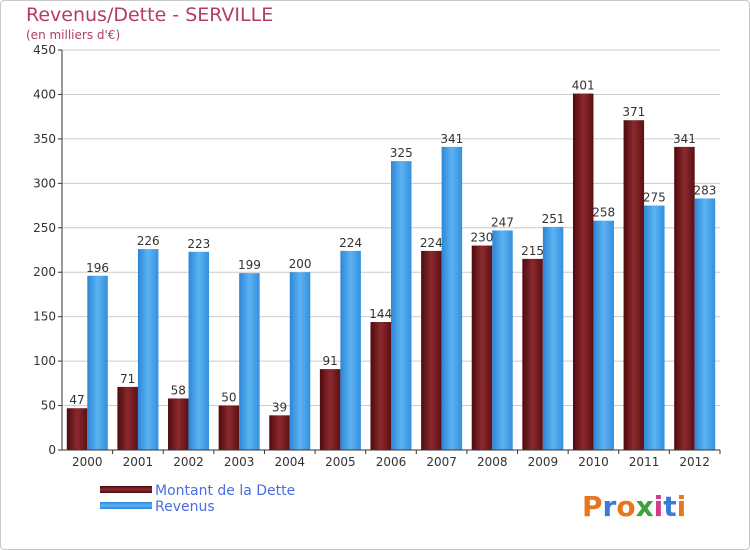  Describe the element at coordinates (126, 505) in the screenshot. I see `legend-swatch-revenus` at that location.